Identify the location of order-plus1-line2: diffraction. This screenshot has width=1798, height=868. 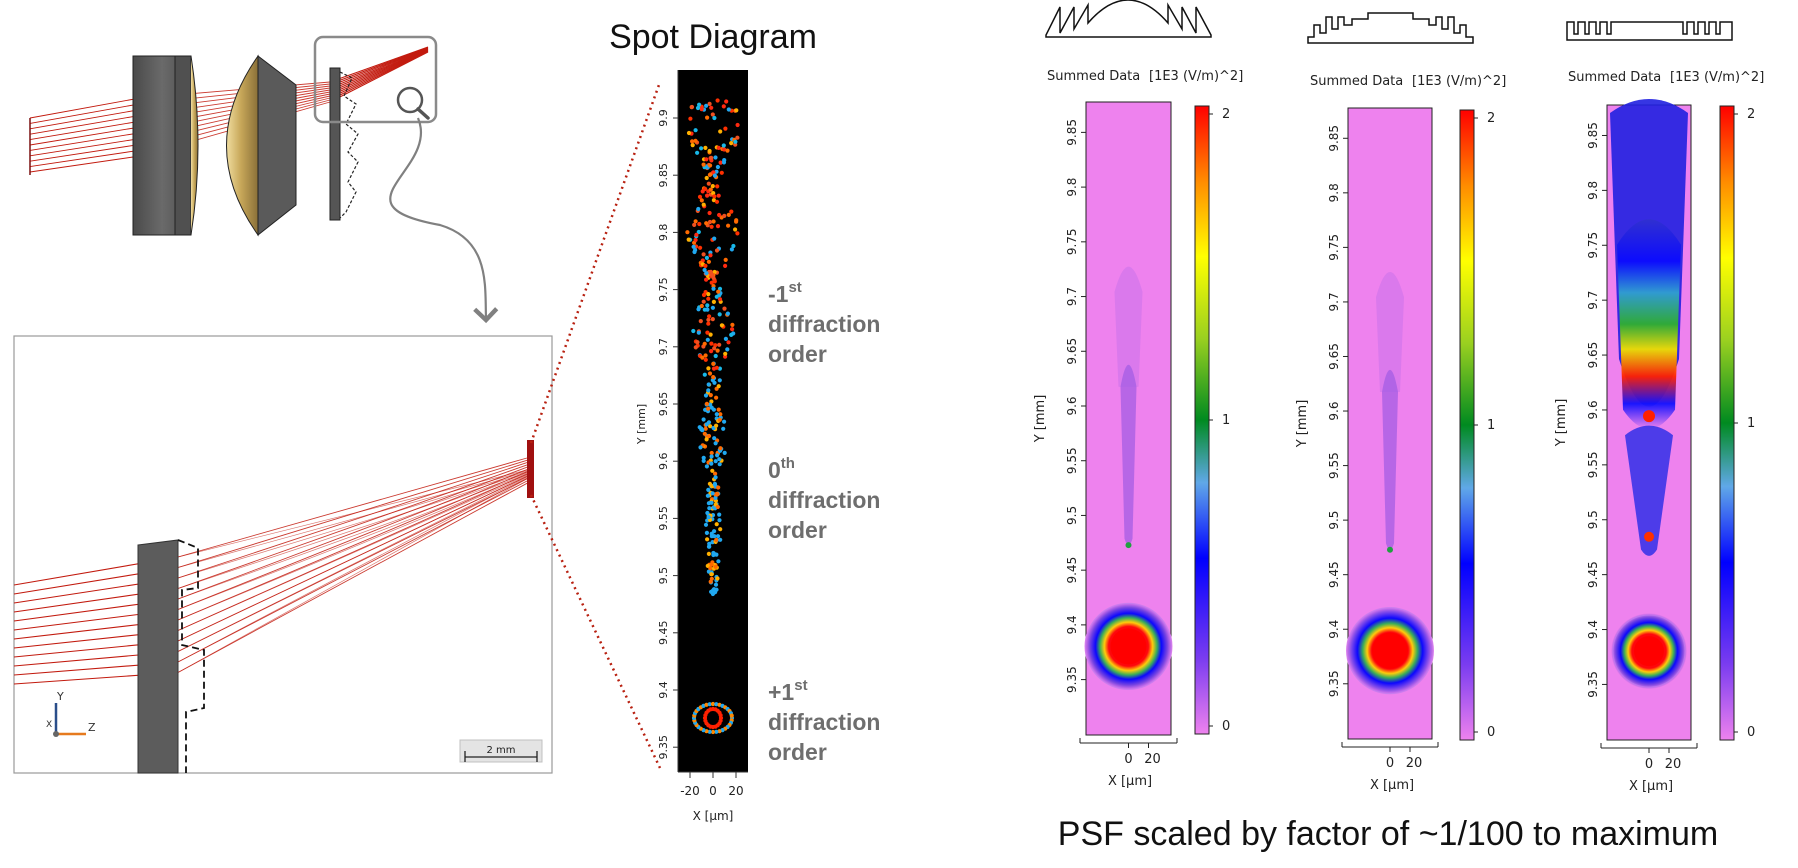
(824, 722).